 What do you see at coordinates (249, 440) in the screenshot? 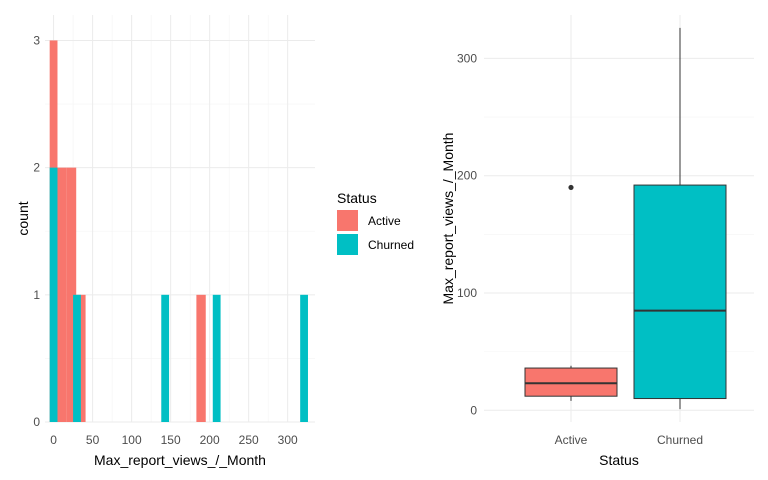
I see `hist-x-tick-label: 250` at bounding box center [249, 440].